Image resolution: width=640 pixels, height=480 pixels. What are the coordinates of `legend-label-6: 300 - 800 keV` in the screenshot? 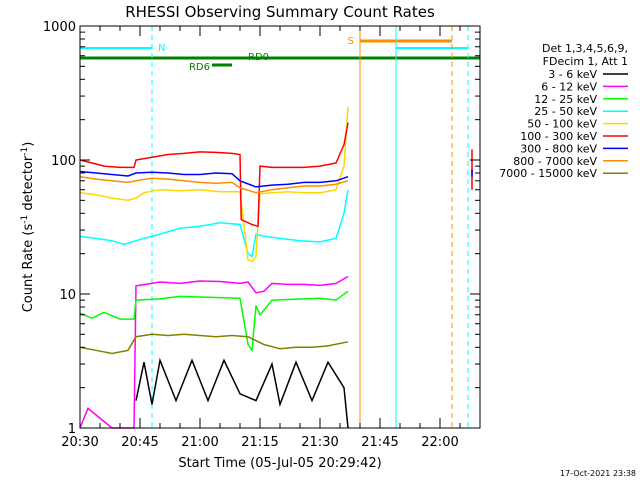 It's located at (558, 148).